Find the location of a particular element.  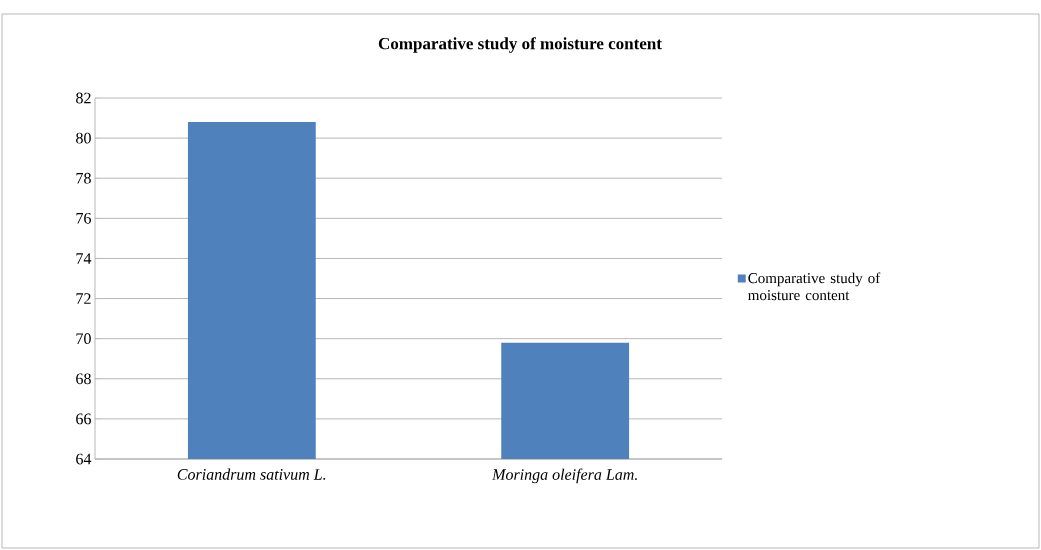

y-tick-label: 76 is located at coordinates (83, 218).